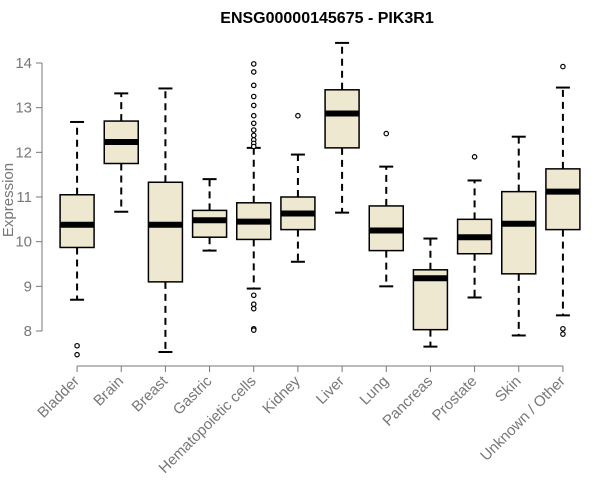  What do you see at coordinates (23, 63) in the screenshot?
I see `y-tick-label: 14` at bounding box center [23, 63].